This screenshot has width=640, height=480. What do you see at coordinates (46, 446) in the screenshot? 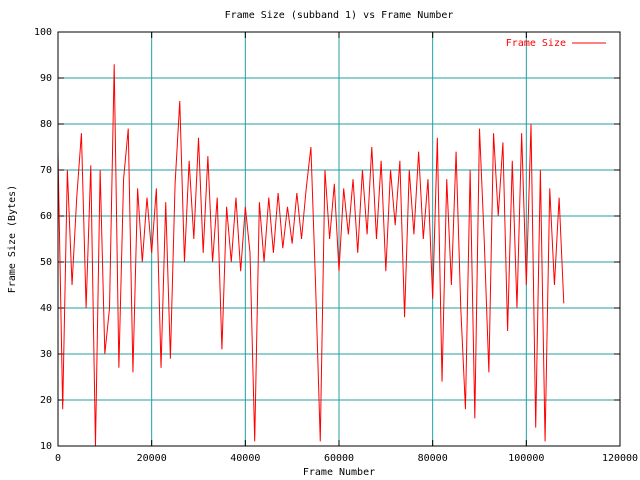
I see `y-tick-label: 10` at bounding box center [46, 446].